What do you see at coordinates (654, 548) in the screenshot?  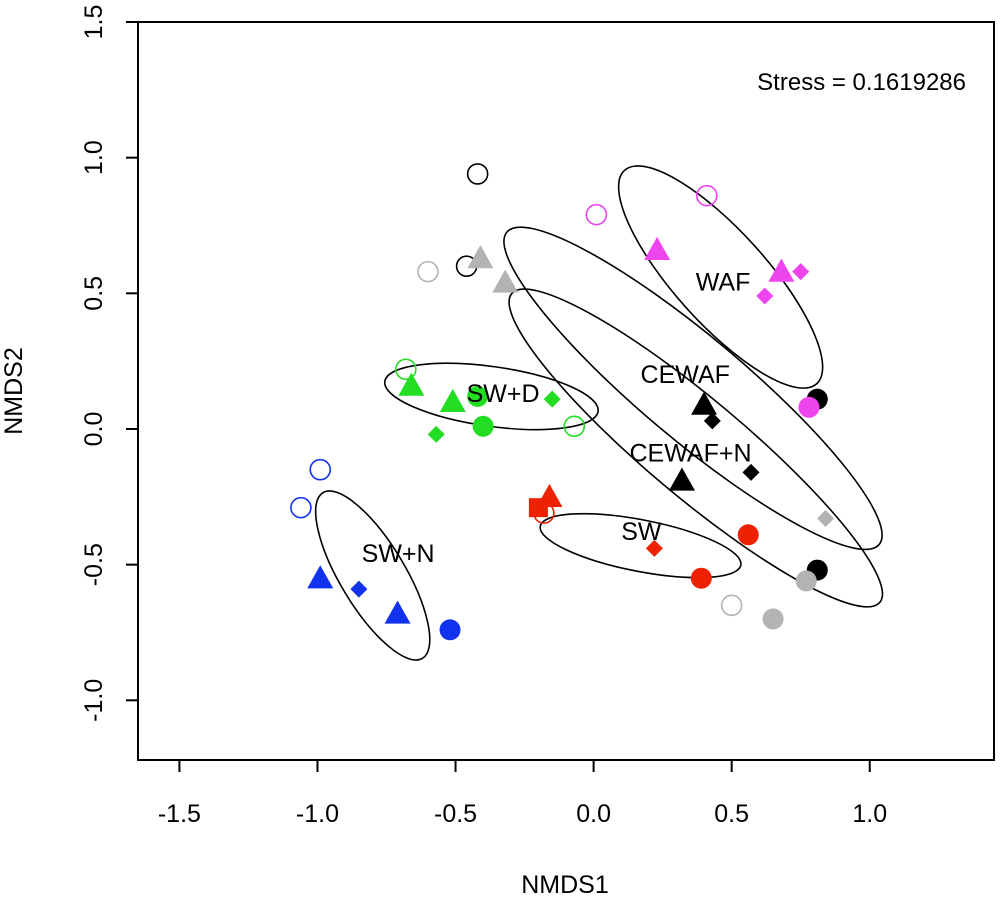 I see `point-sw-diamond` at bounding box center [654, 548].